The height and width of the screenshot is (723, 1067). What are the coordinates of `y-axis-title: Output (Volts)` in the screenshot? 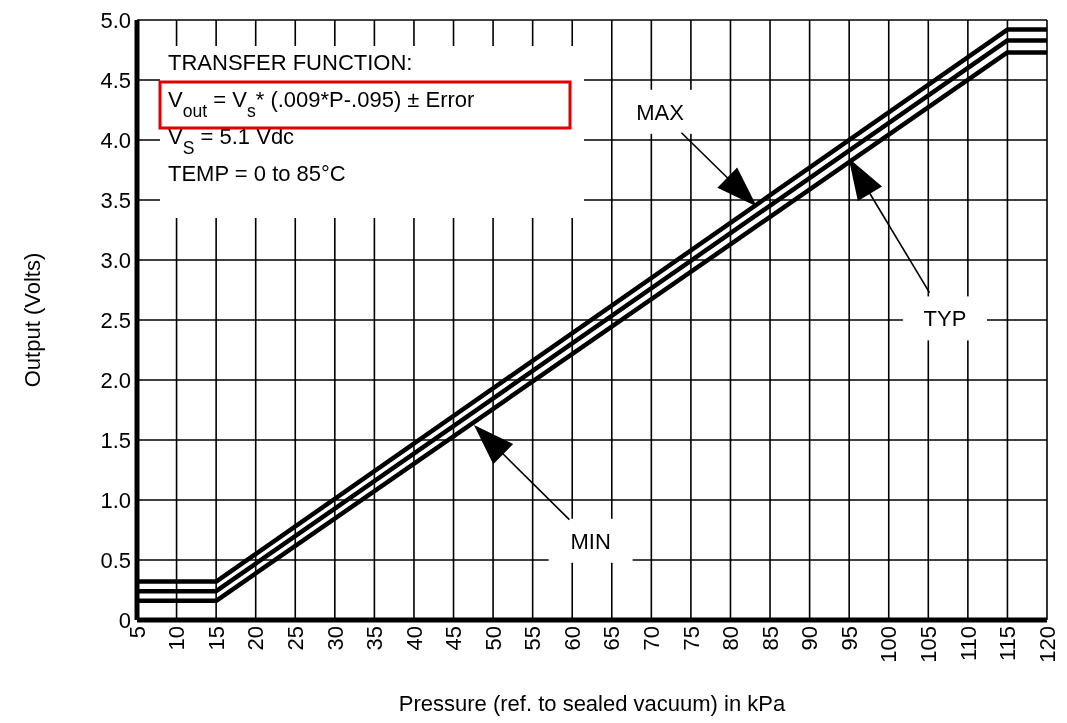 It's located at (32, 320).